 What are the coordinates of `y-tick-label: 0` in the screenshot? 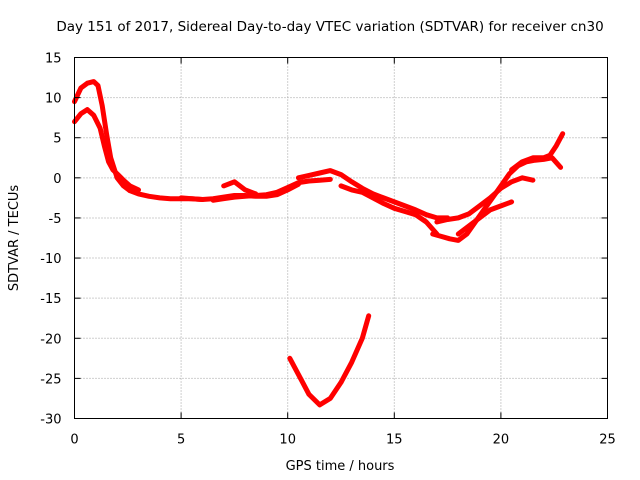 It's located at (57, 179).